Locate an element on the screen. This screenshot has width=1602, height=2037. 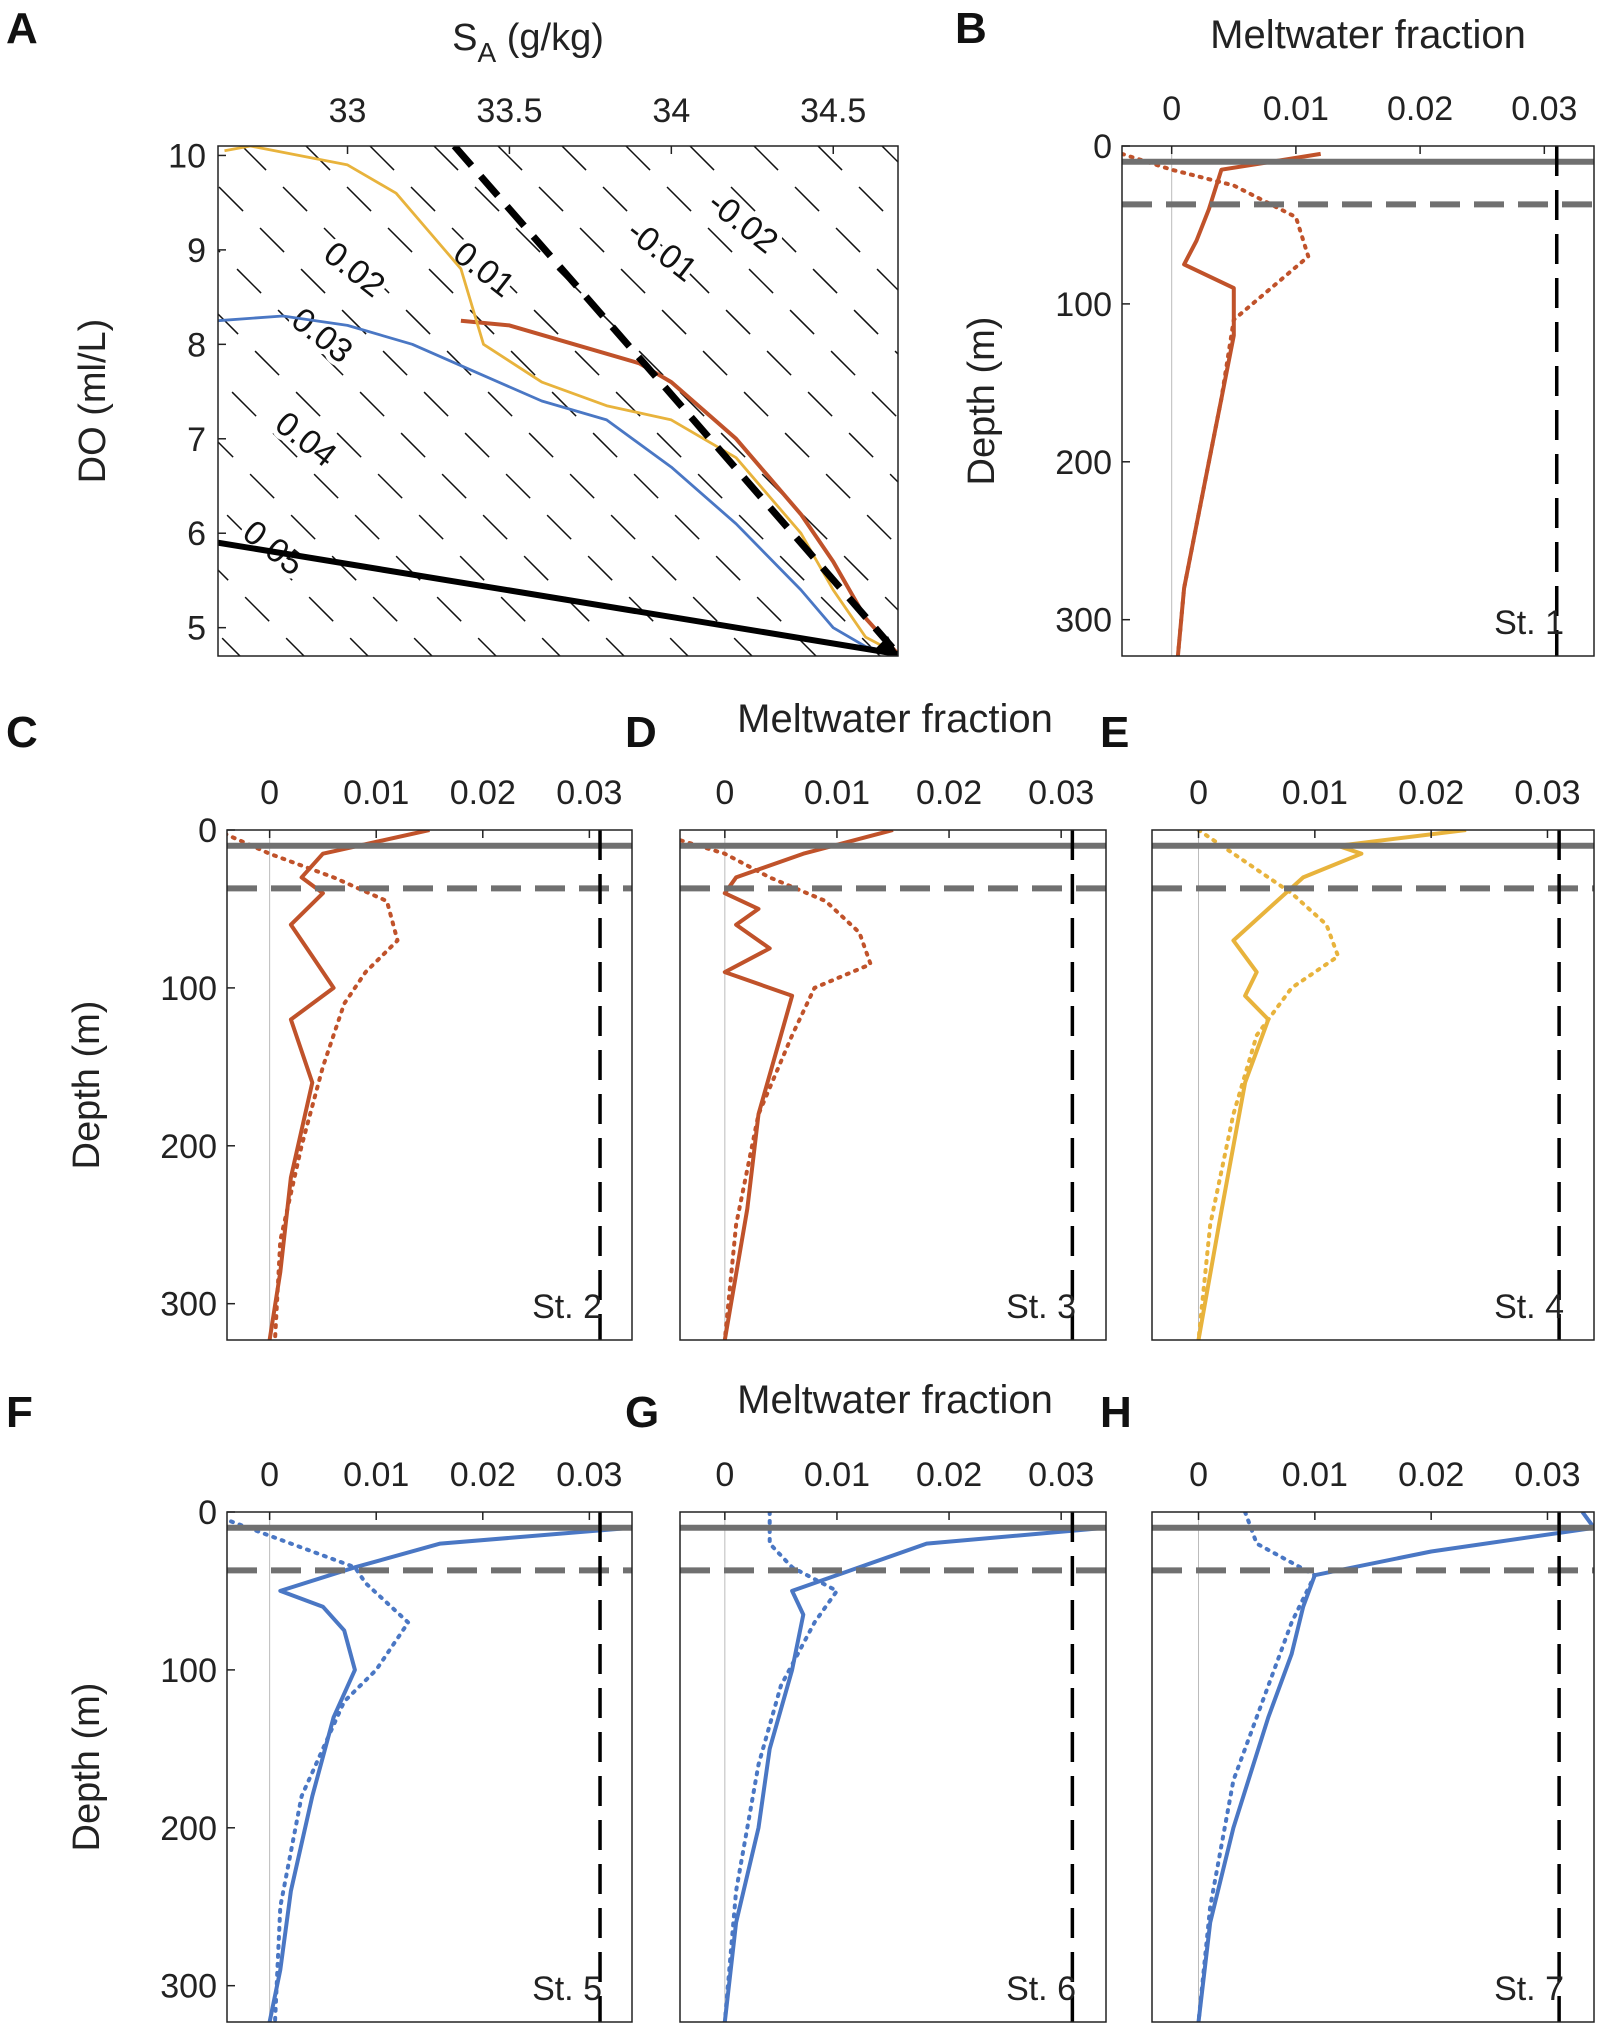
station-label: St. 7 is located at coordinates (1529, 1989).